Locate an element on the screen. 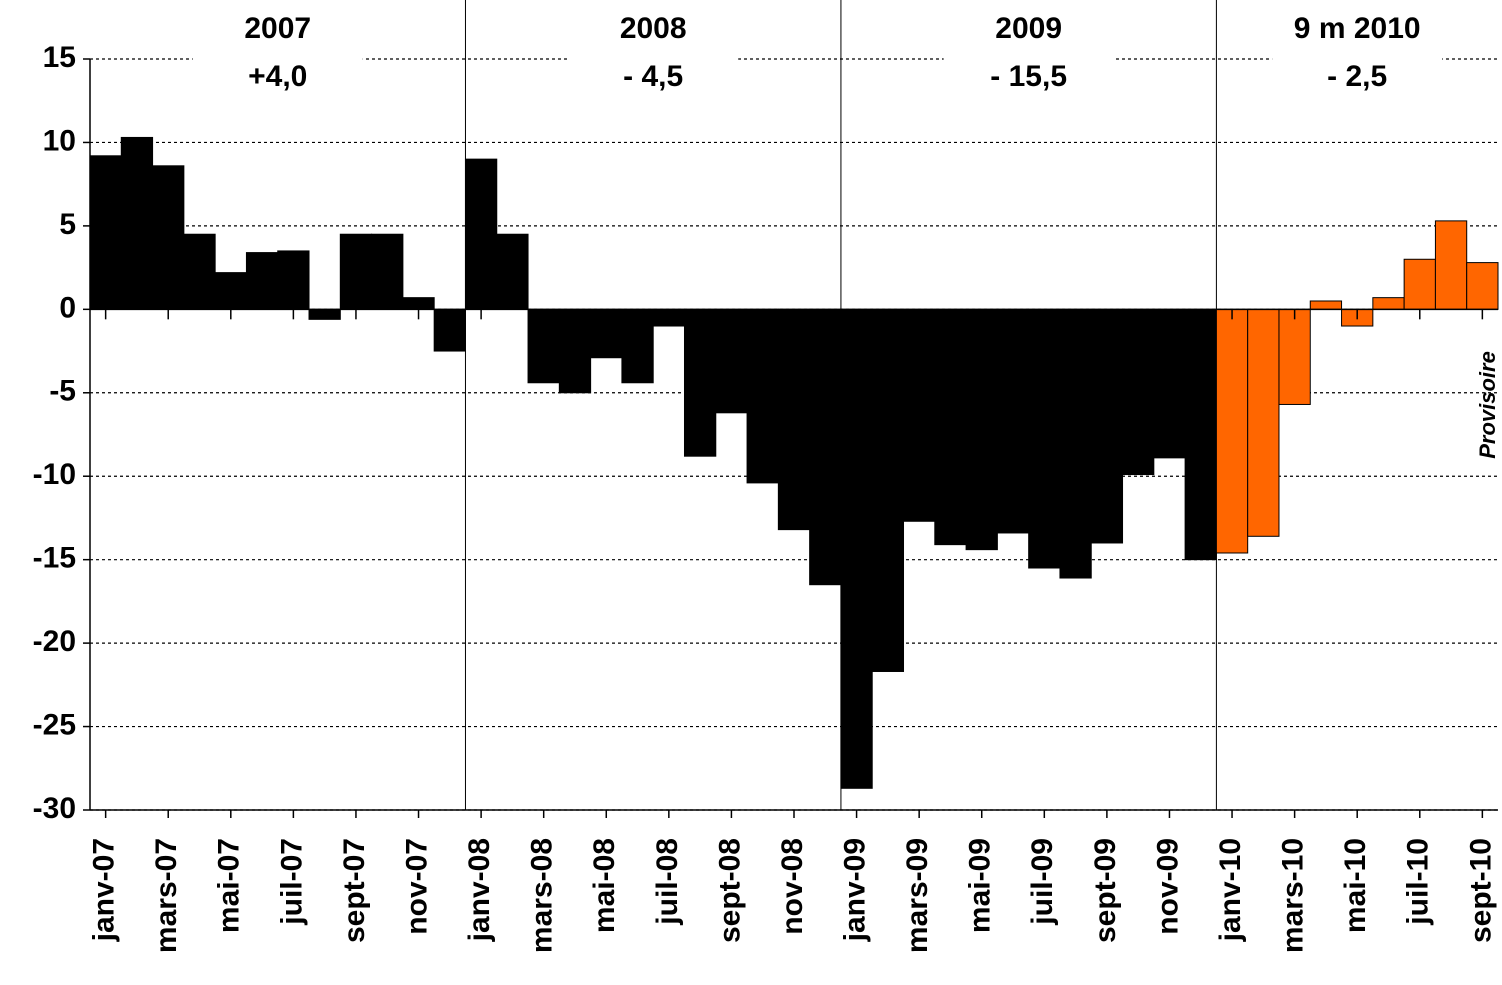 Image resolution: width=1502 pixels, height=985 pixels. y-tick-label: -25 is located at coordinates (54, 724).